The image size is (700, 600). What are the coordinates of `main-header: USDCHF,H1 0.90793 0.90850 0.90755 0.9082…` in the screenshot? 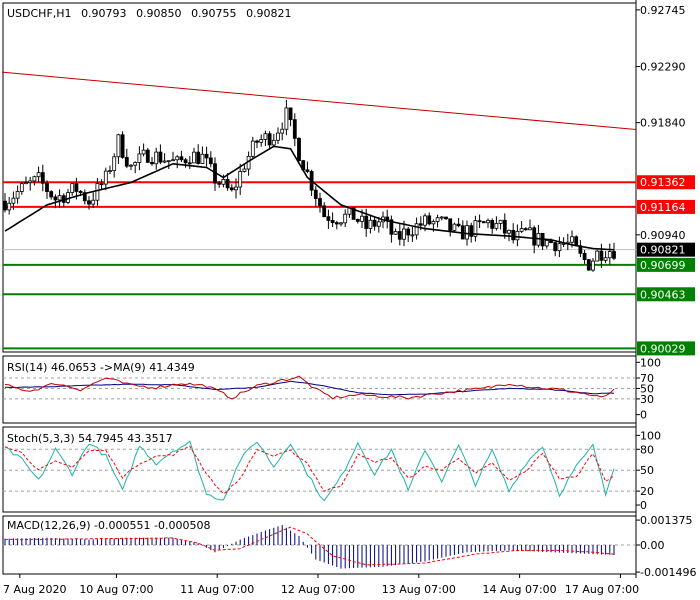 It's located at (149, 13).